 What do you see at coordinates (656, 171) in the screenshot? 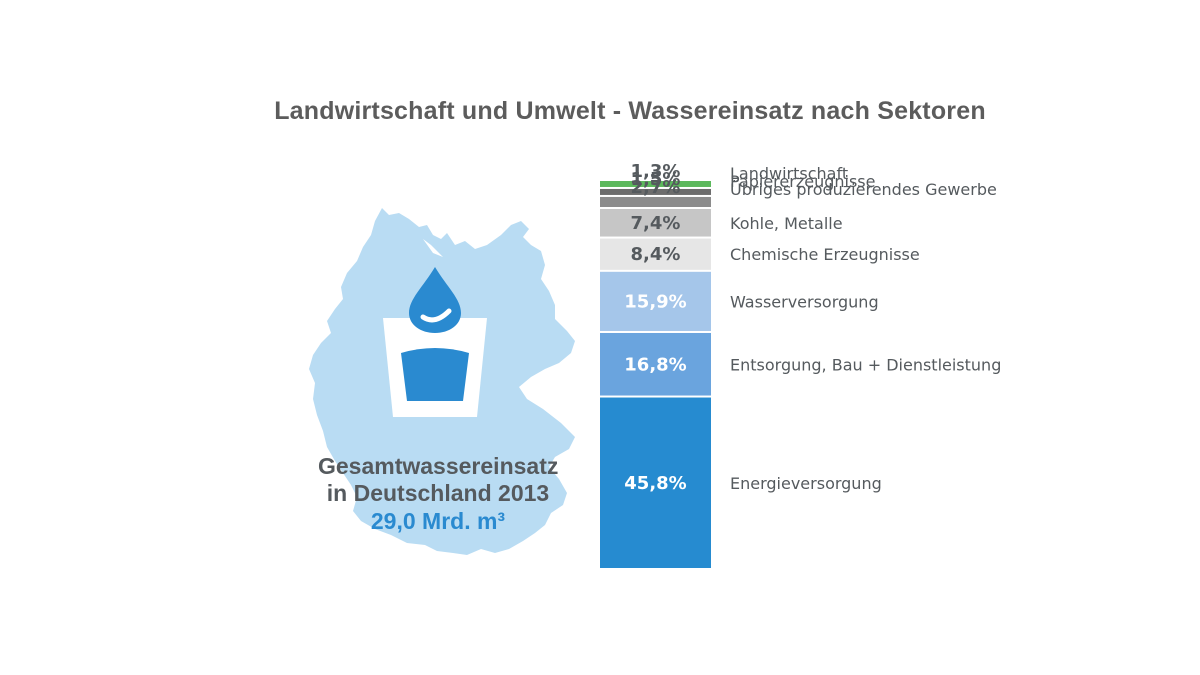
I see `data-label: 1,3%` at bounding box center [656, 171].